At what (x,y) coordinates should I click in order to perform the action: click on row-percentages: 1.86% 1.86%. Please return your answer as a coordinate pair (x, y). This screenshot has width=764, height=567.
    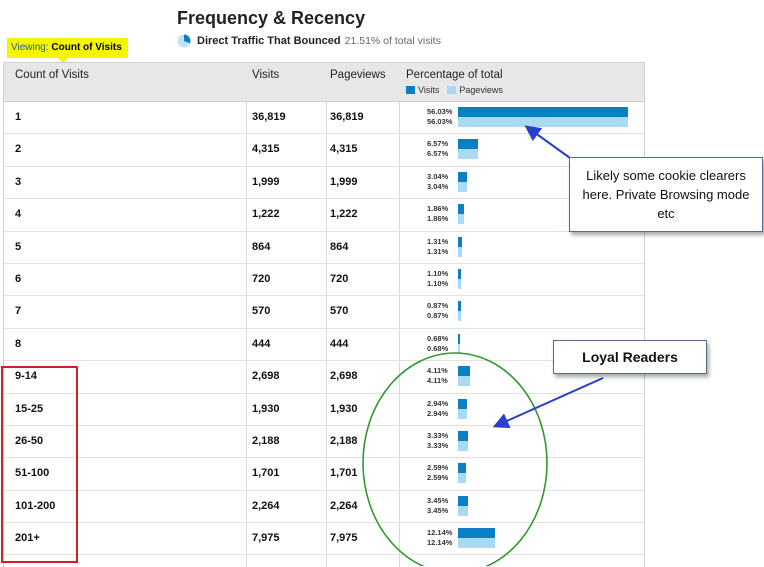
    Looking at the image, I should click on (437, 214).